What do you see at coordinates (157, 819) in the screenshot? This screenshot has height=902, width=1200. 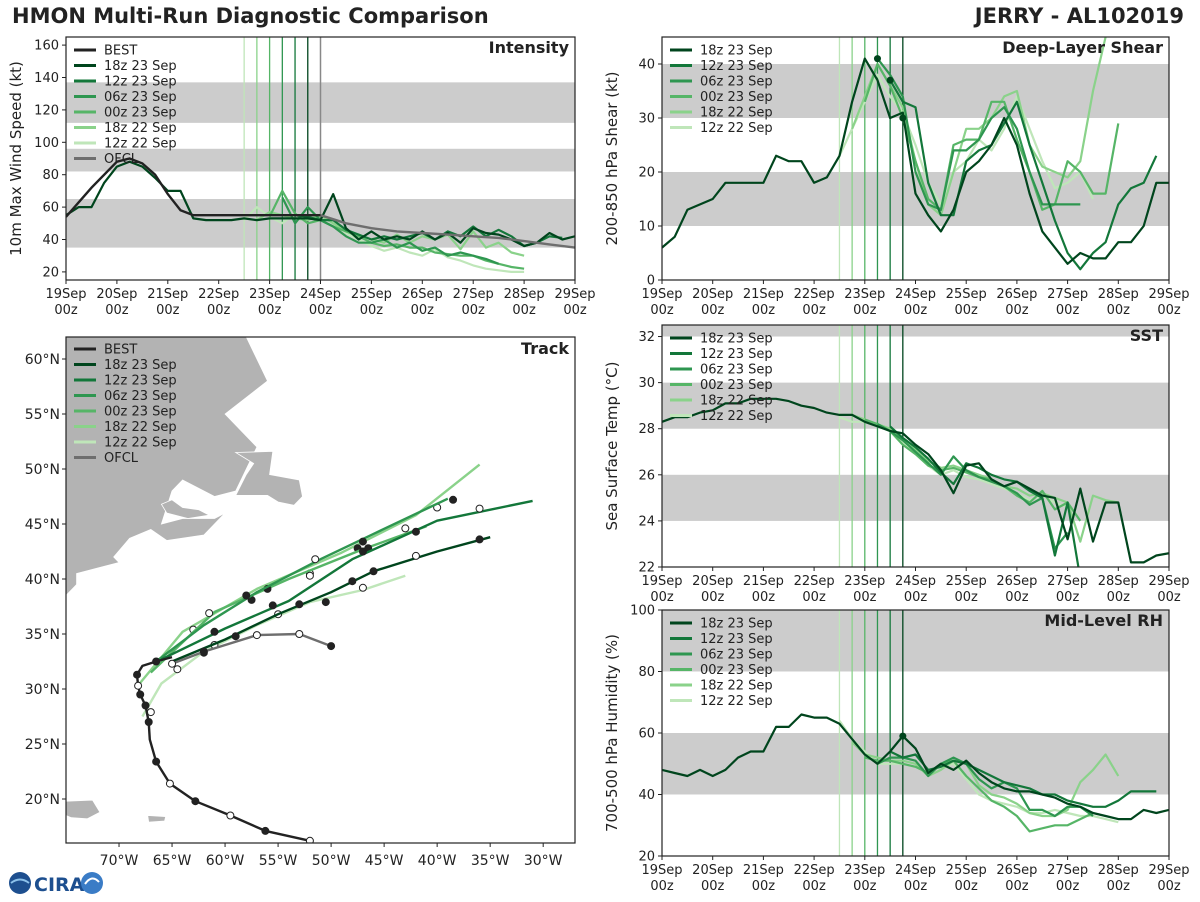 I see `puerto-rico-land` at bounding box center [157, 819].